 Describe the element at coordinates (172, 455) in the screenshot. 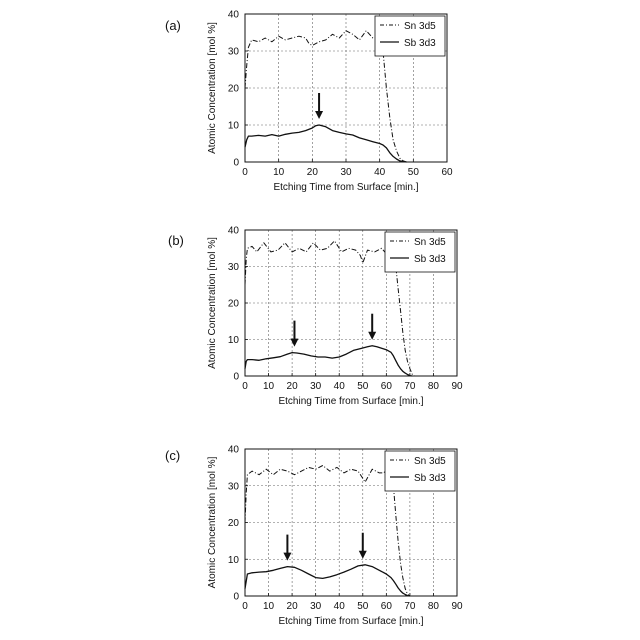

I see `panel-label: (c)` at that location.